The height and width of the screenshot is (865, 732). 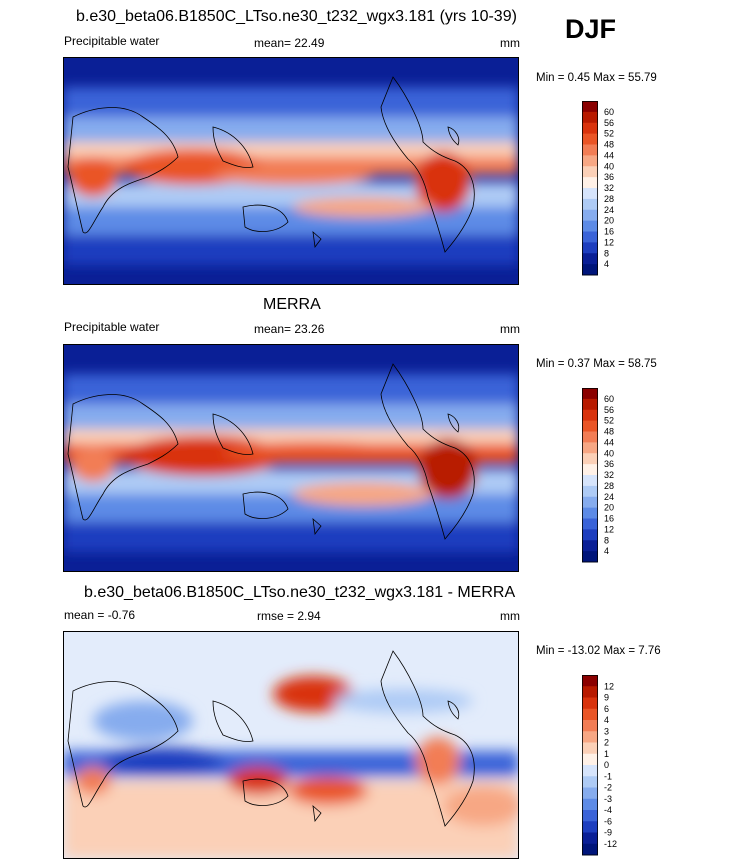 What do you see at coordinates (606, 709) in the screenshot?
I see `colorbar-tick-label: 6` at bounding box center [606, 709].